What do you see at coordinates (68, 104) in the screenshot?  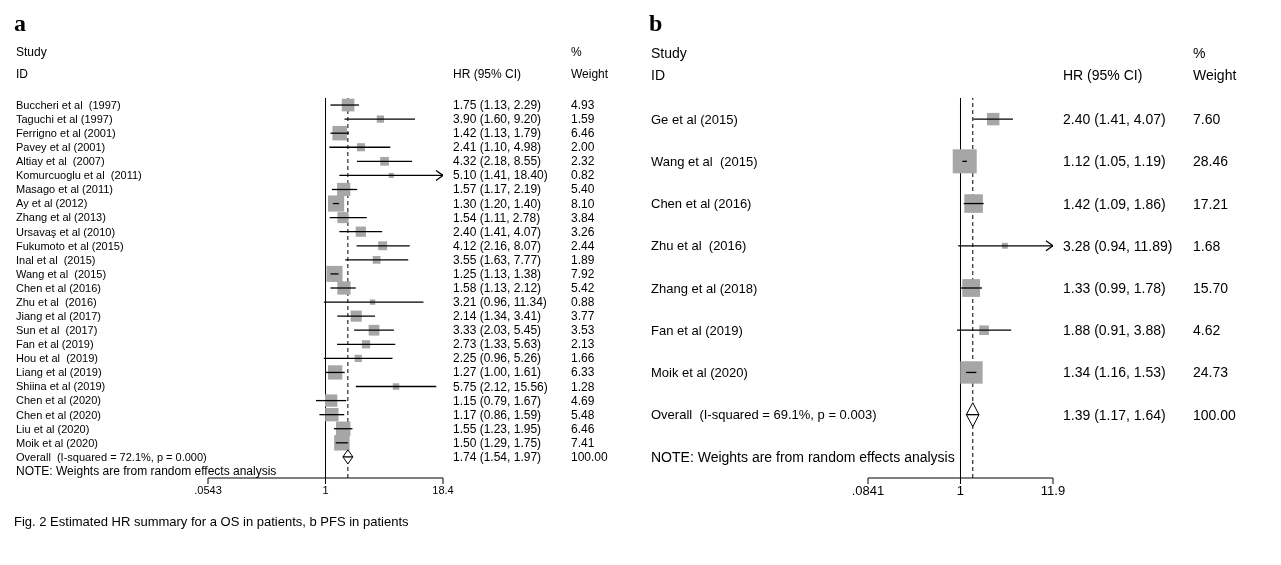 I see `y-tick-label: Buccheri et al (1997)` at bounding box center [68, 104].